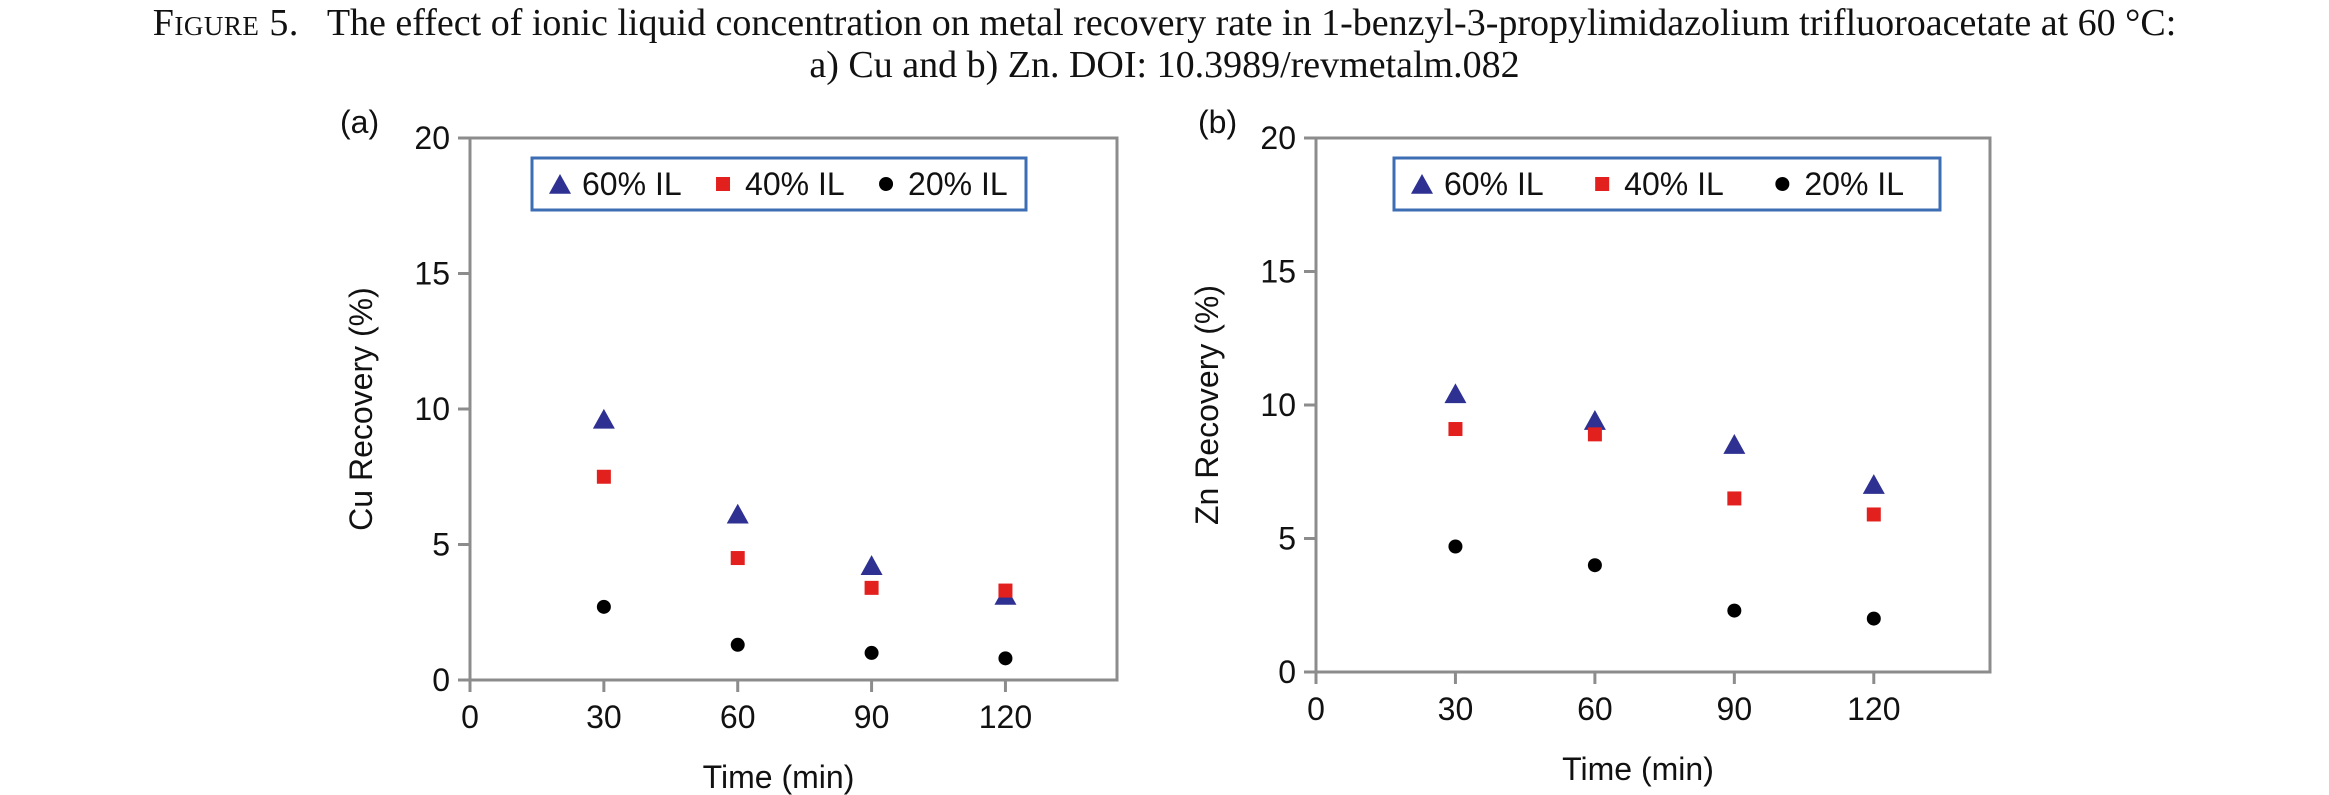  I want to click on panel-a-y-tick-label: 15, so click(432, 274).